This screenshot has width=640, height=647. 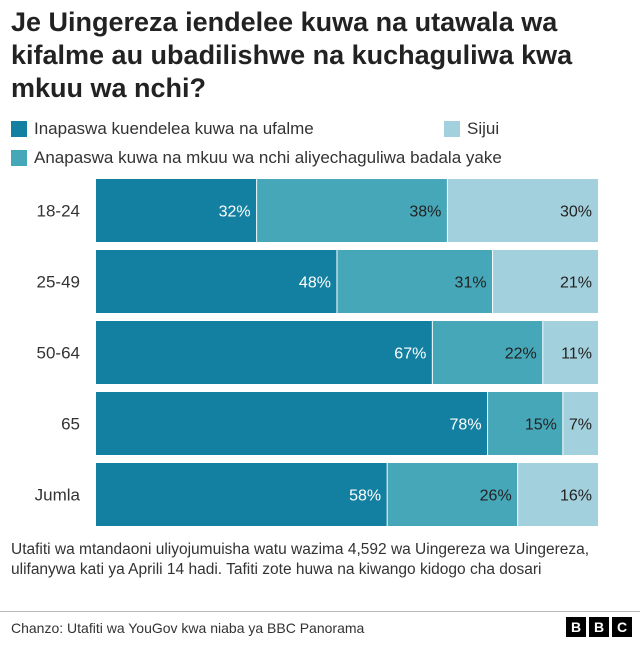 I want to click on category-label: Jumla, so click(x=58, y=495).